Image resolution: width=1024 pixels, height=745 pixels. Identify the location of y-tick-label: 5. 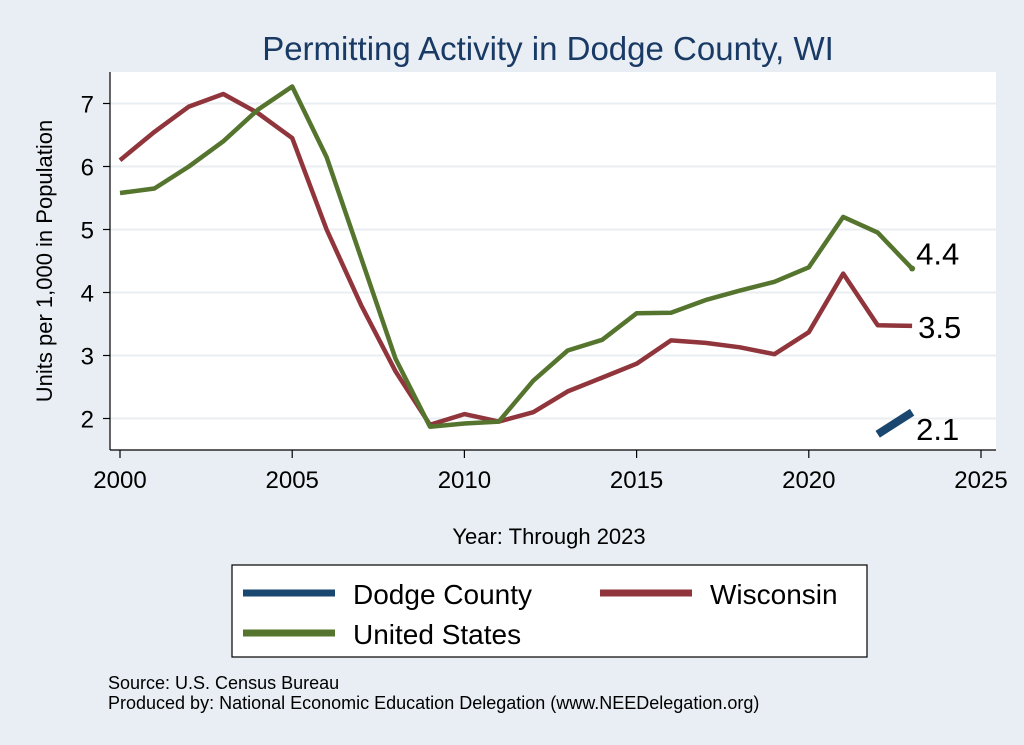
(87, 231).